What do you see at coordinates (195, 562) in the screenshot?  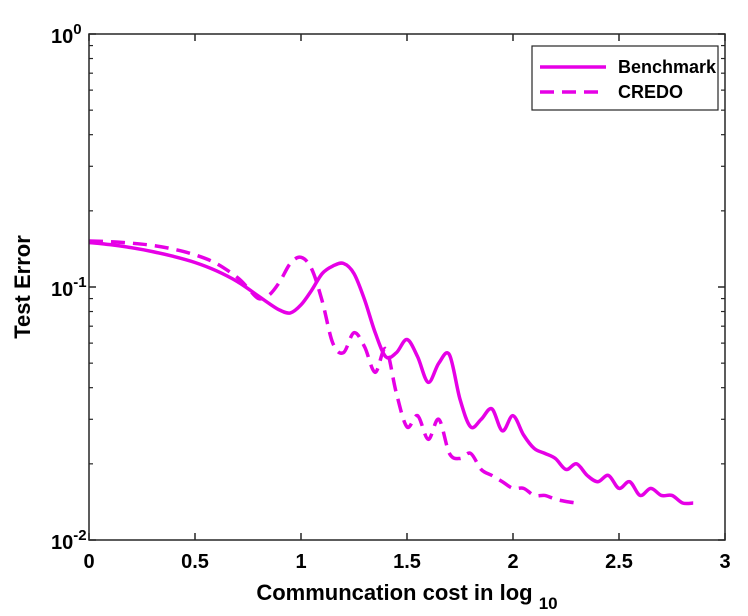 I see `x-tick-label: 0.5` at bounding box center [195, 562].